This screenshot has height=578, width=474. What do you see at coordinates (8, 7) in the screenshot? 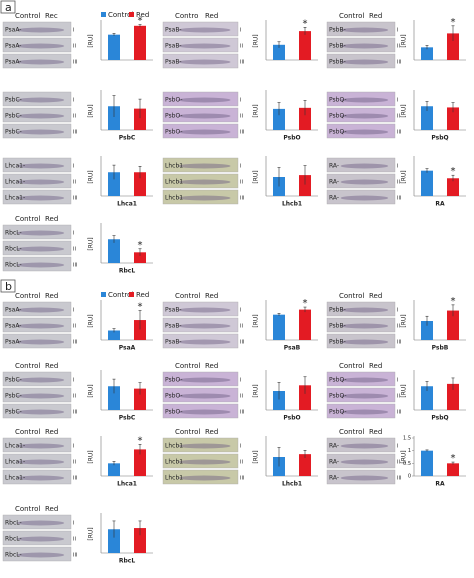
I see `panel-label: a` at bounding box center [8, 7].